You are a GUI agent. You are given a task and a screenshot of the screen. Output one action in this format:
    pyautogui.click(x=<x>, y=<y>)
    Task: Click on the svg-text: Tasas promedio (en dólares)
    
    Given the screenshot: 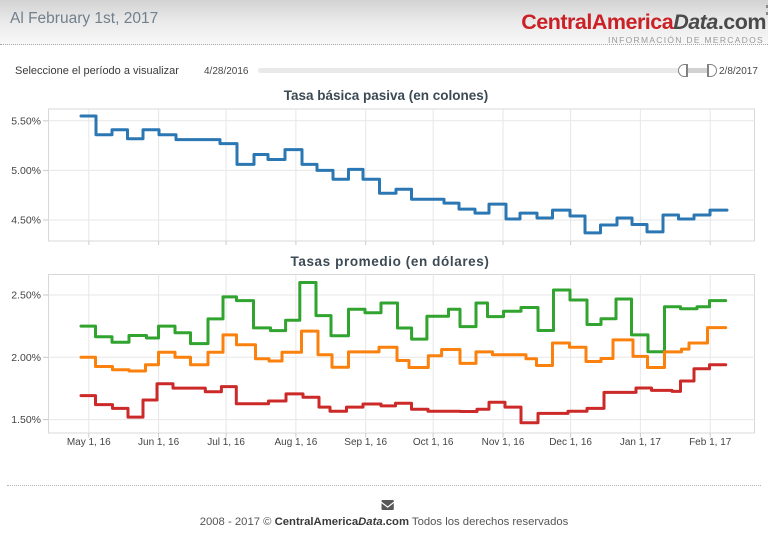 What is the action you would take?
    pyautogui.click(x=390, y=261)
    